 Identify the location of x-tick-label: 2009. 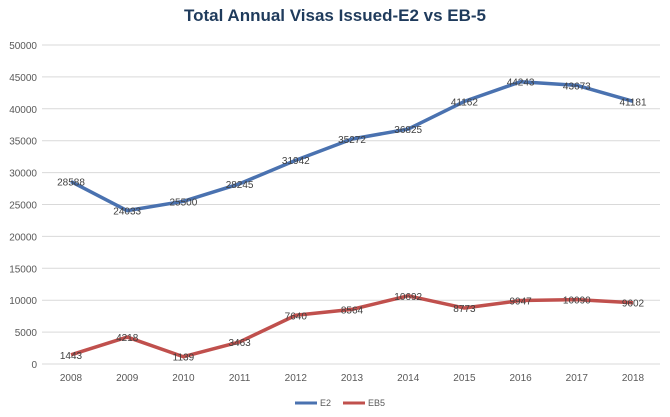
(127, 378).